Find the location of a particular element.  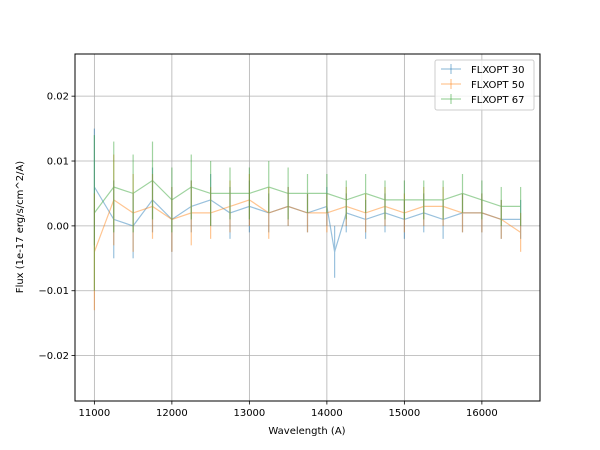

legend-label: FLXOPT 67 is located at coordinates (497, 100).